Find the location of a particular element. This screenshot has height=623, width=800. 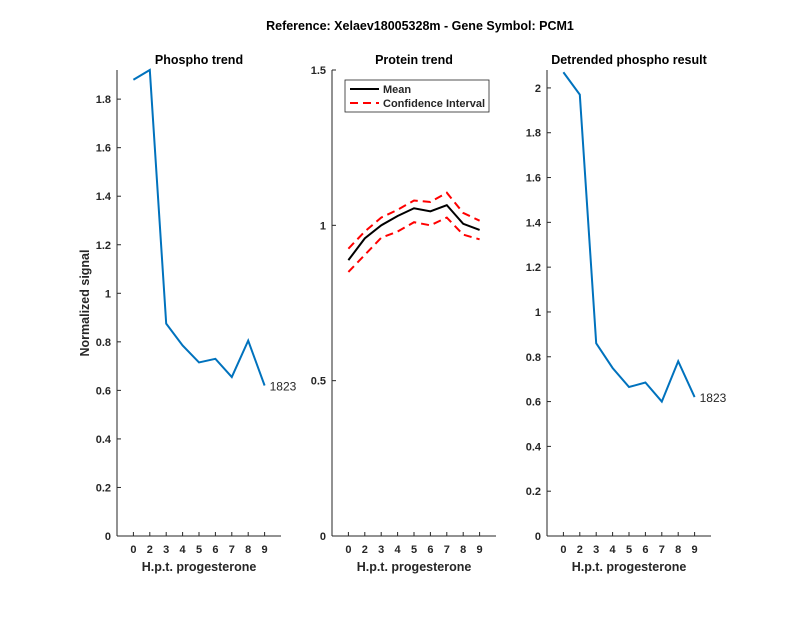

panel-title: Detrended phospho result is located at coordinates (629, 60).